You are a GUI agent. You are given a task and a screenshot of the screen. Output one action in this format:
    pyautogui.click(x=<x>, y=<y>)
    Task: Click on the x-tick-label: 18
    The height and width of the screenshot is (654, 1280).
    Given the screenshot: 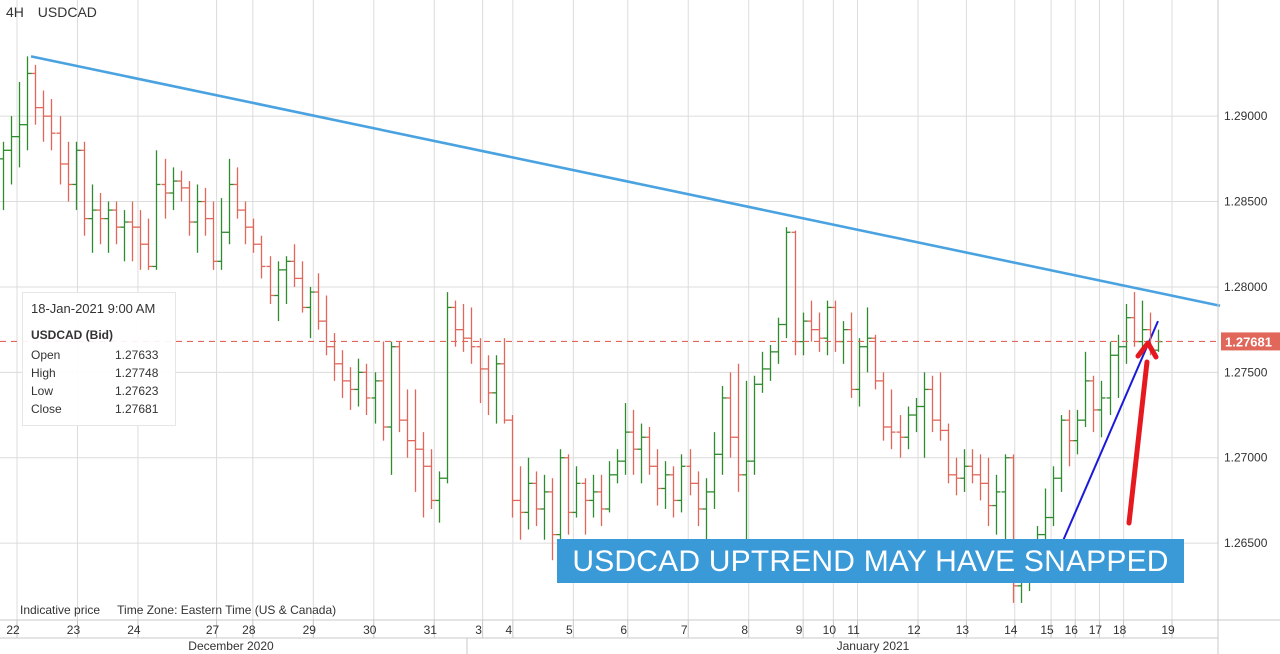 What is the action you would take?
    pyautogui.click(x=1120, y=630)
    